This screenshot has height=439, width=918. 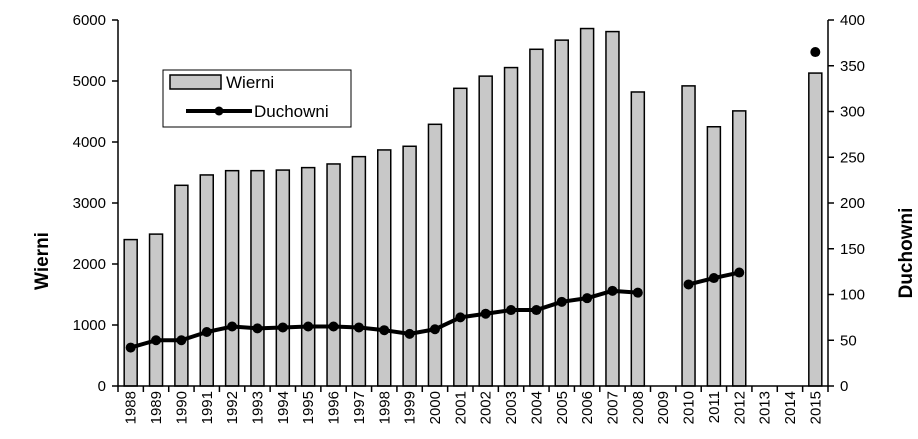 I want to click on y2-tick-label-350: 350, so click(x=852, y=66).